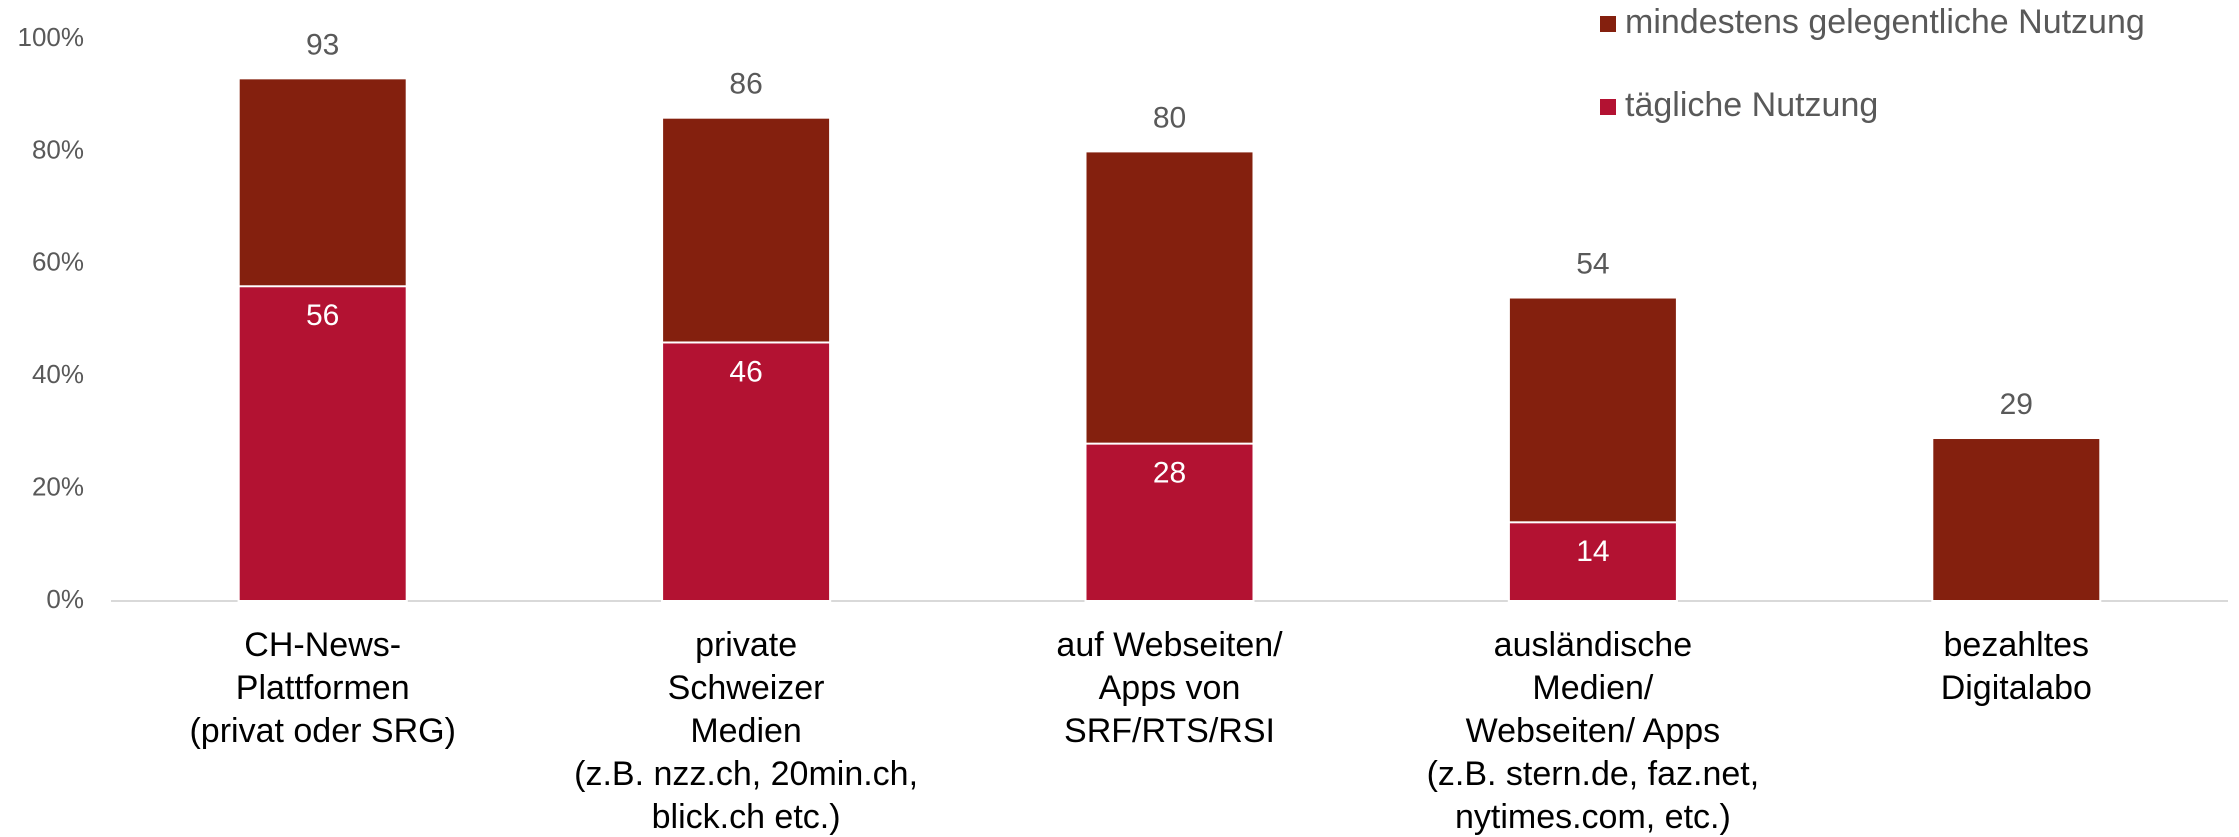 This screenshot has height=837, width=2239. I want to click on value-label: 14, so click(1592, 551).